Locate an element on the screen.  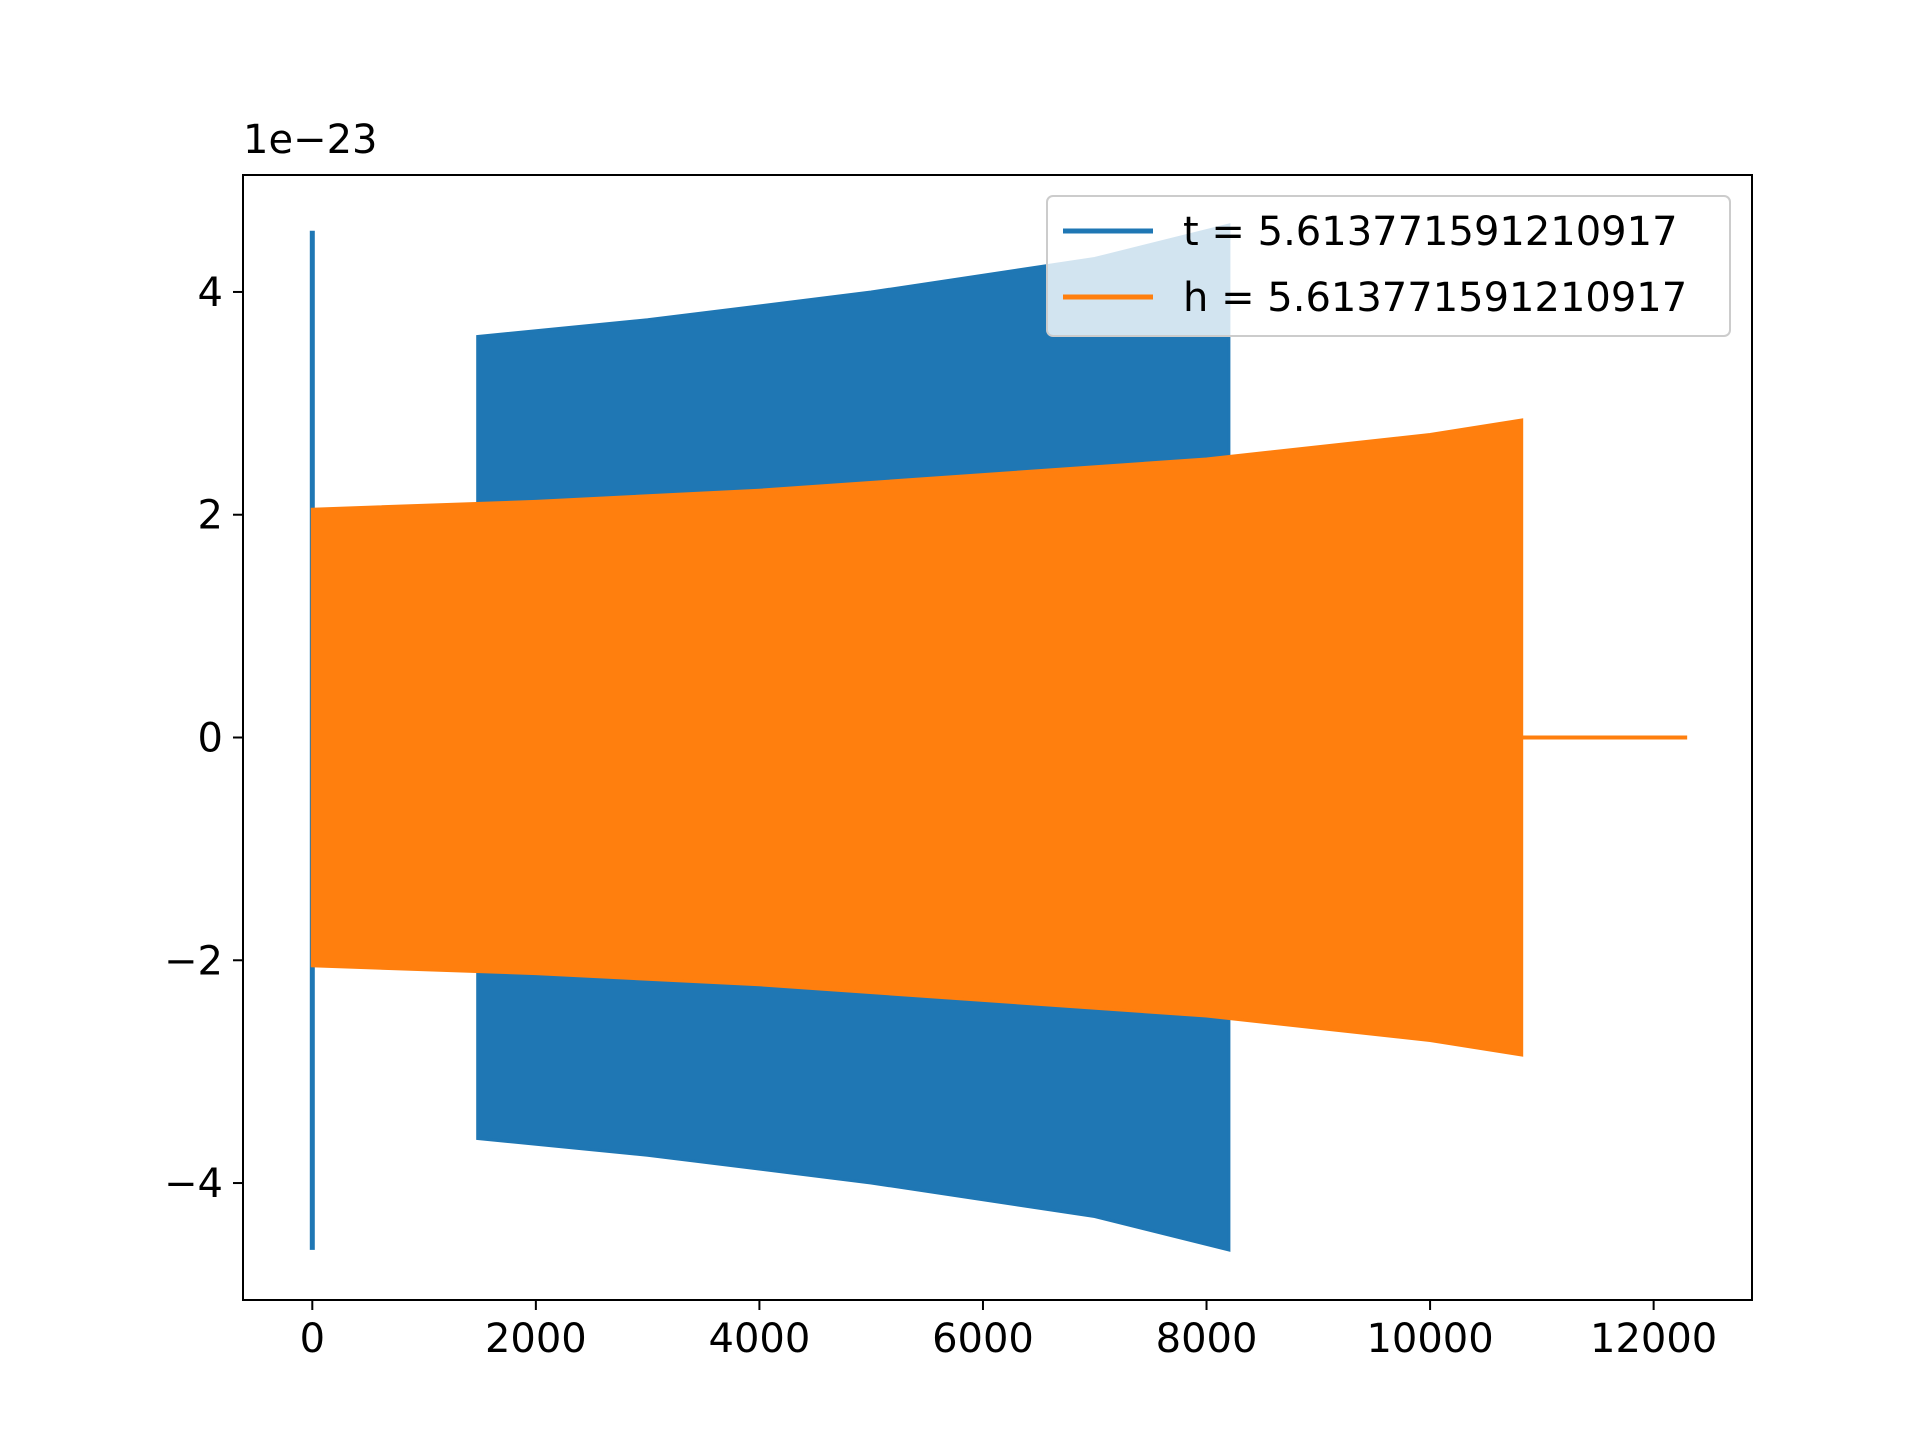
x-tick-label: 10000 is located at coordinates (1429, 1339).